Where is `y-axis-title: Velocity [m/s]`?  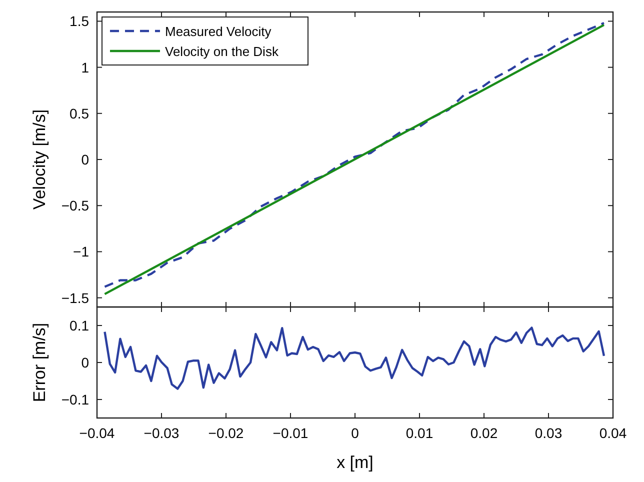 y-axis-title: Velocity [m/s] is located at coordinates (39, 159).